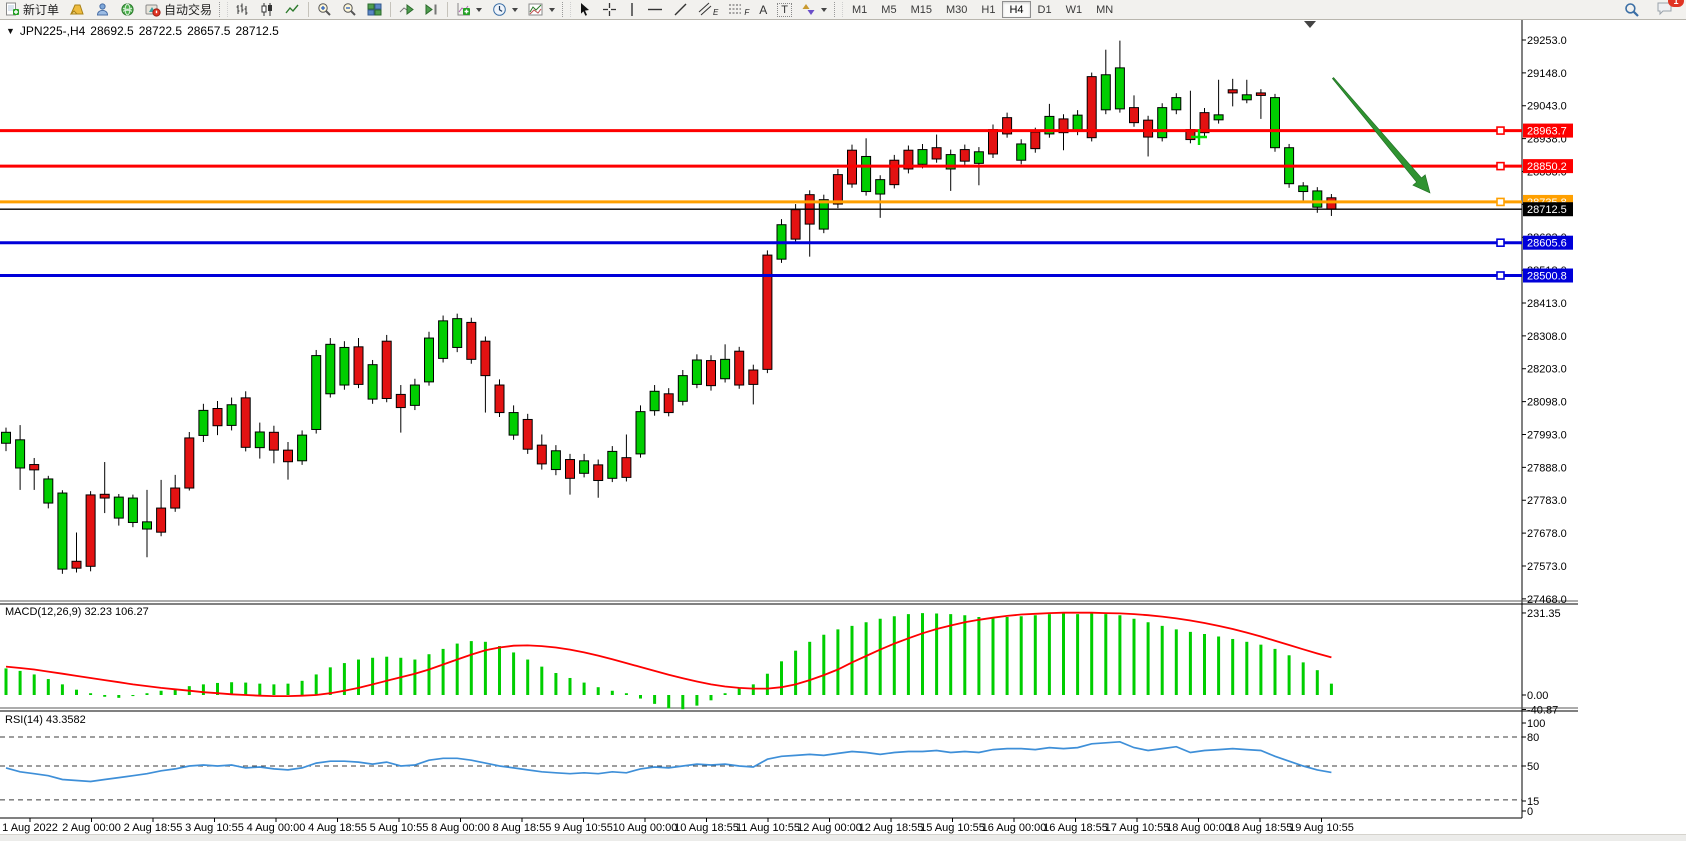 This screenshot has height=841, width=1686. Describe the element at coordinates (632, 9) in the screenshot. I see `vertical-line-tool-button` at that location.